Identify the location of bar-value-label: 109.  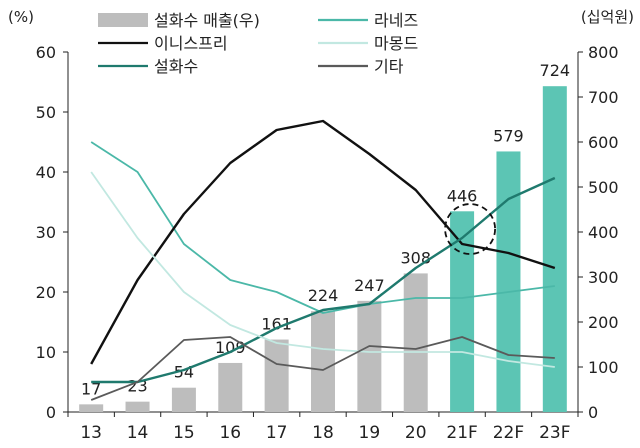
(230, 347).